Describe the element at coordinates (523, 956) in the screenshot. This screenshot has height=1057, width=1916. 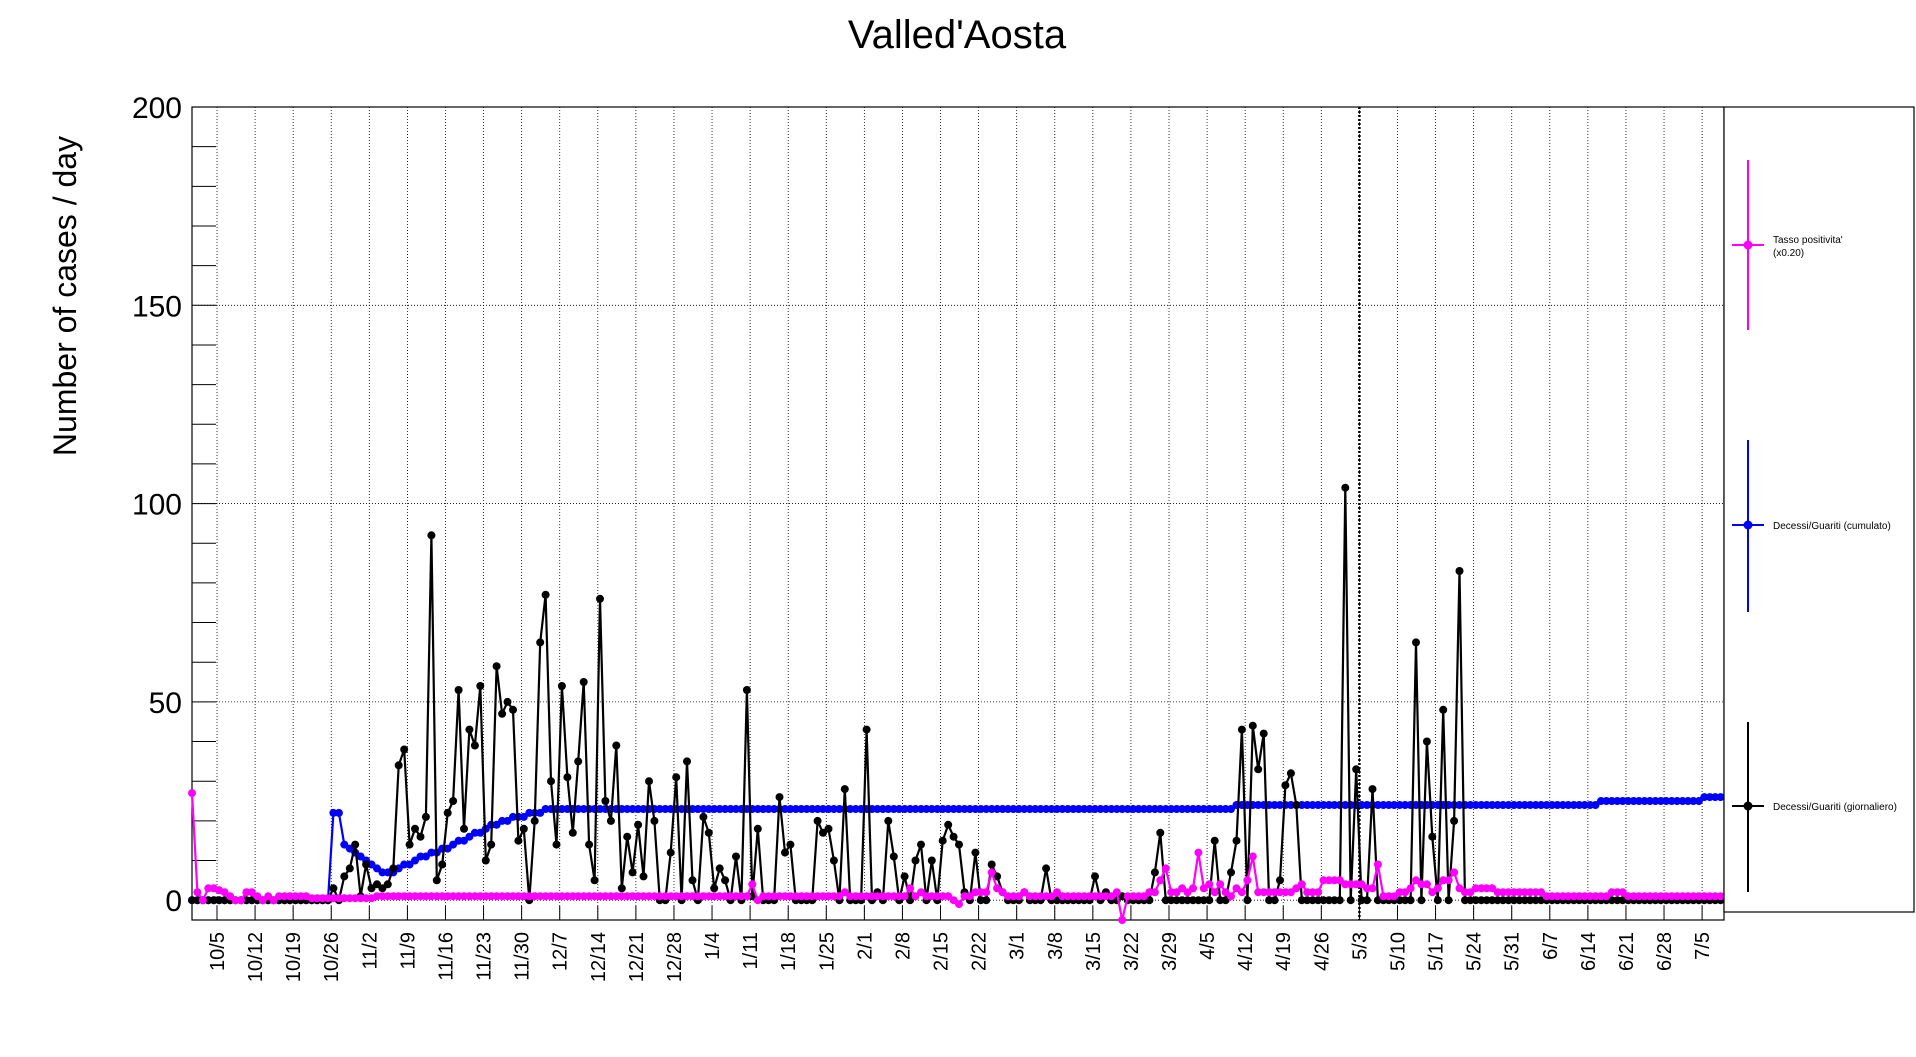
I see `x-tick-label: 11/30` at that location.